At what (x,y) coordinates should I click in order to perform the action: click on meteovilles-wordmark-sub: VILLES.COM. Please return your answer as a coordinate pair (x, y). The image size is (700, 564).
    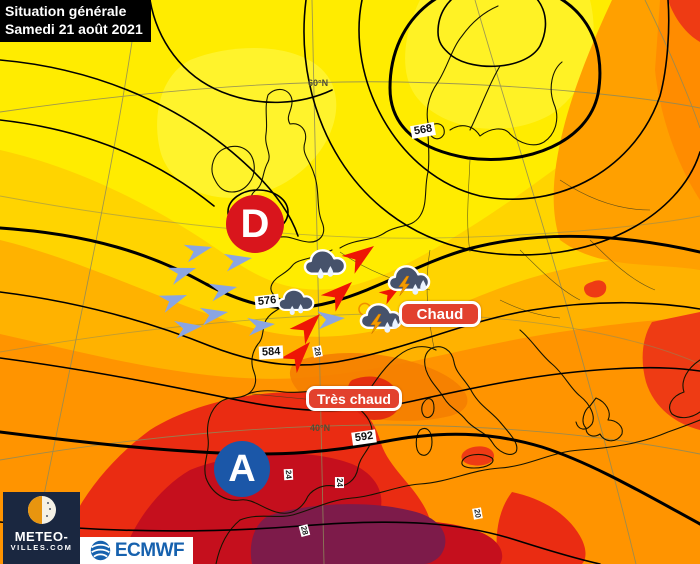
    Looking at the image, I should click on (41, 547).